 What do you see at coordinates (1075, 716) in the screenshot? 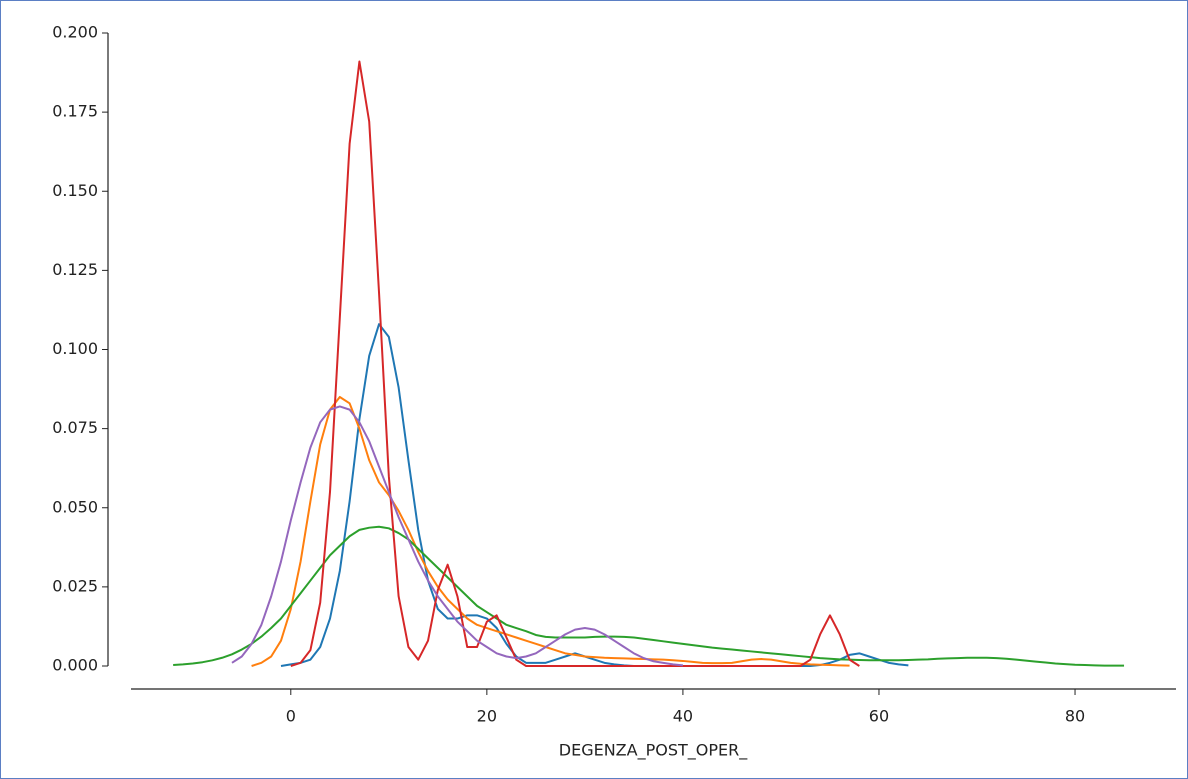
I see `x-tick-label: 80` at bounding box center [1075, 716].